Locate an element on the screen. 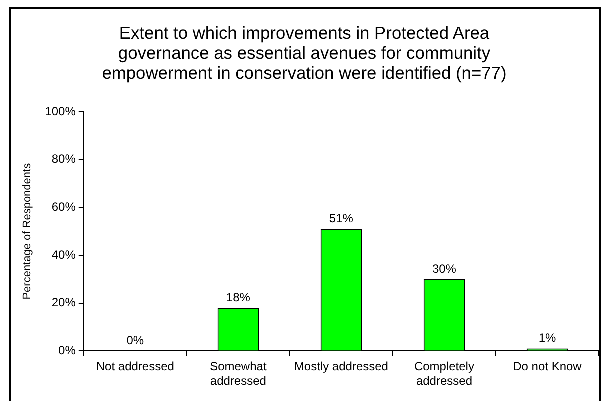  y-tick-label: 40% is located at coordinates (64, 255).